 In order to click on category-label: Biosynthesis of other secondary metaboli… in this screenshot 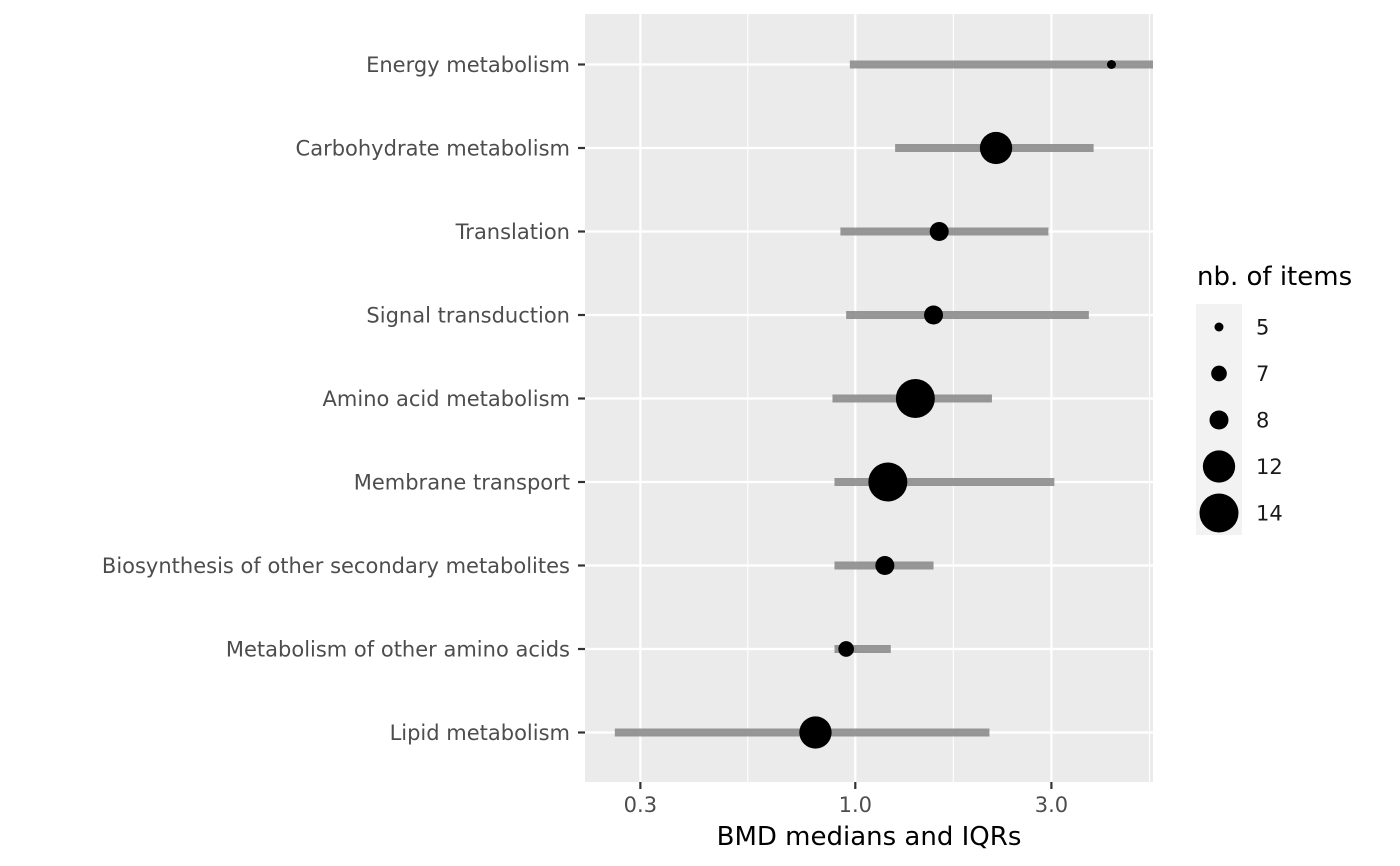, I will do `click(336, 566)`.